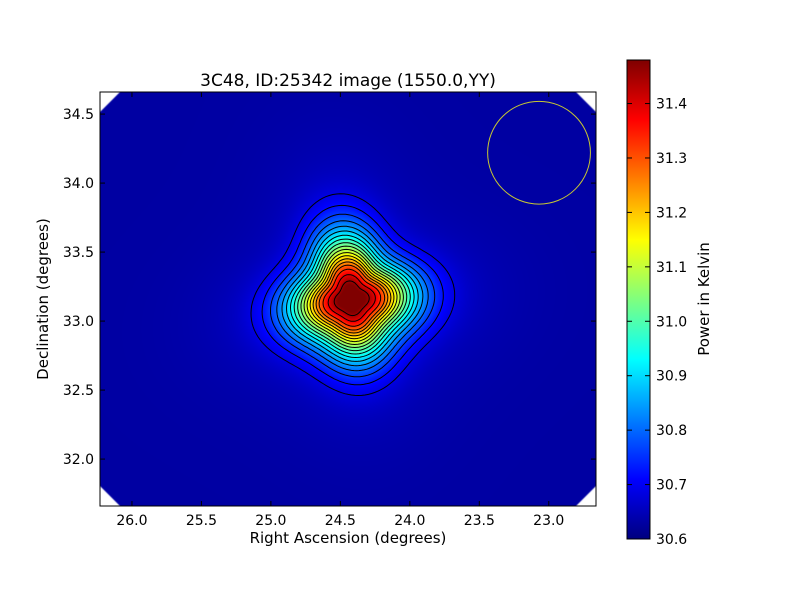 The width and height of the screenshot is (800, 600). What do you see at coordinates (638, 299) in the screenshot?
I see `colorbar-gradient` at bounding box center [638, 299].